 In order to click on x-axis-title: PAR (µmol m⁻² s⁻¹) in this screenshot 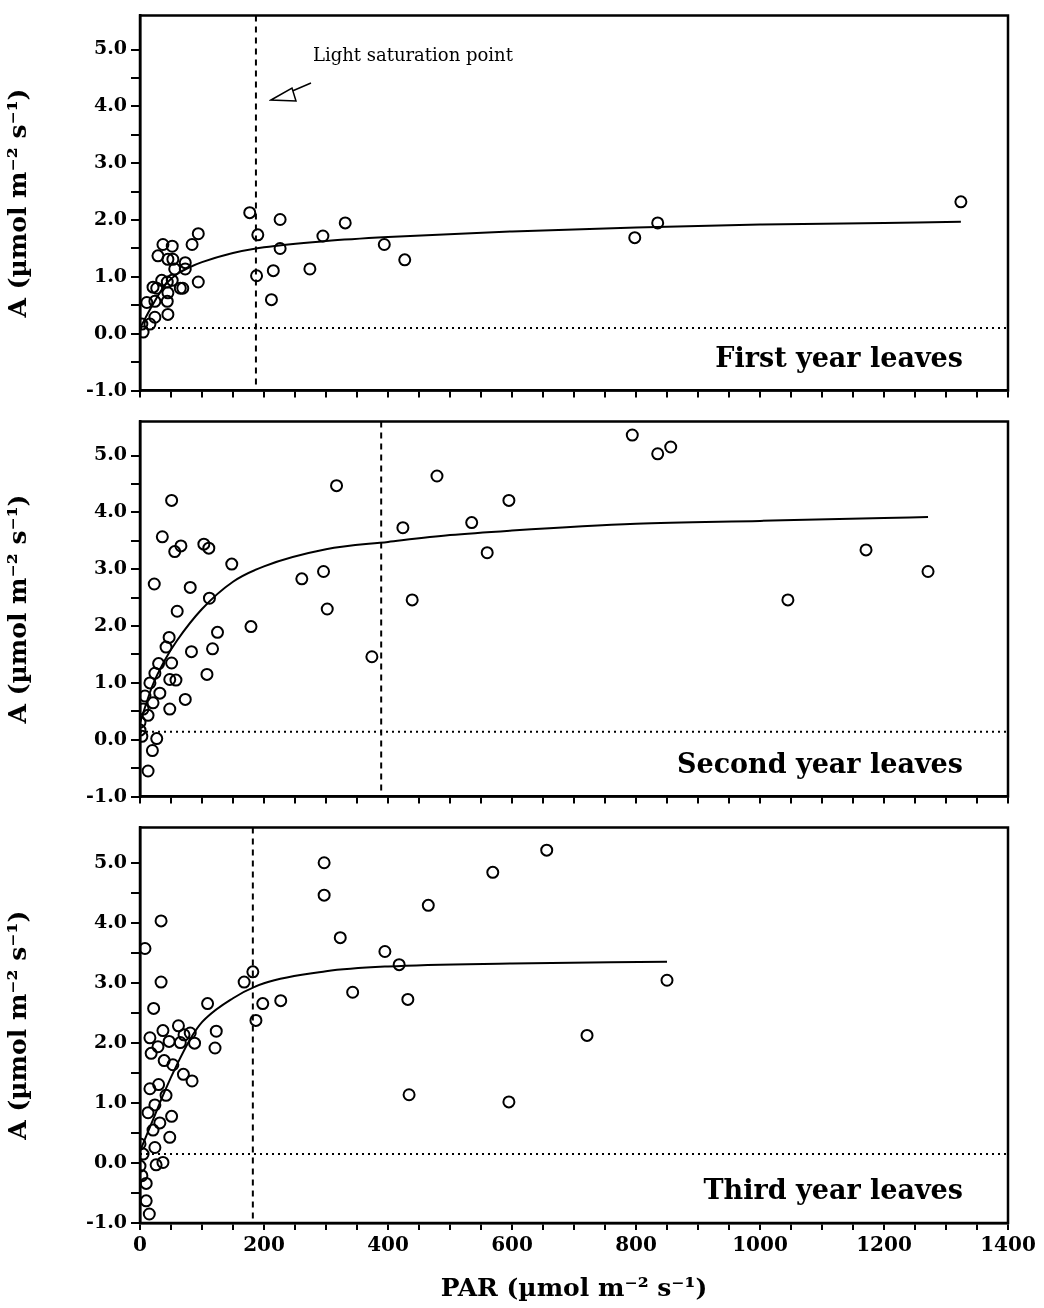, I will do `click(574, 1287)`.